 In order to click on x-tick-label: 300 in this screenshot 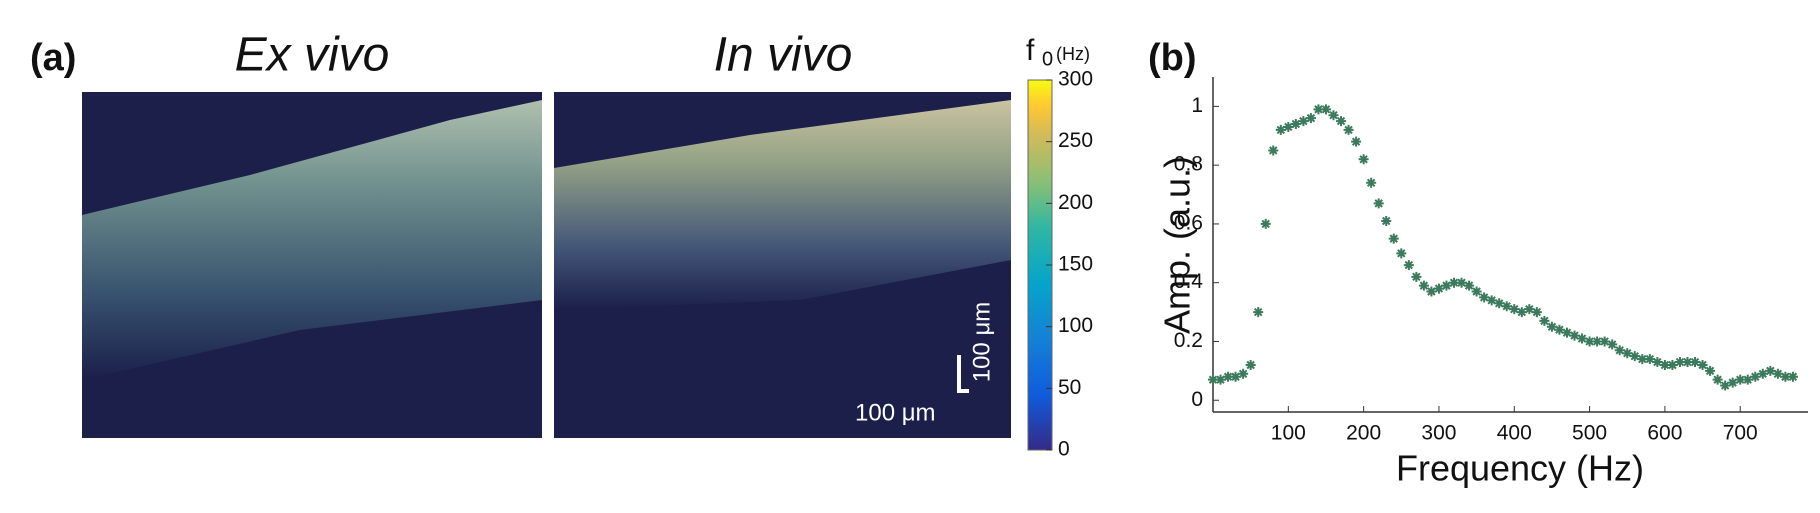, I will do `click(1438, 433)`.